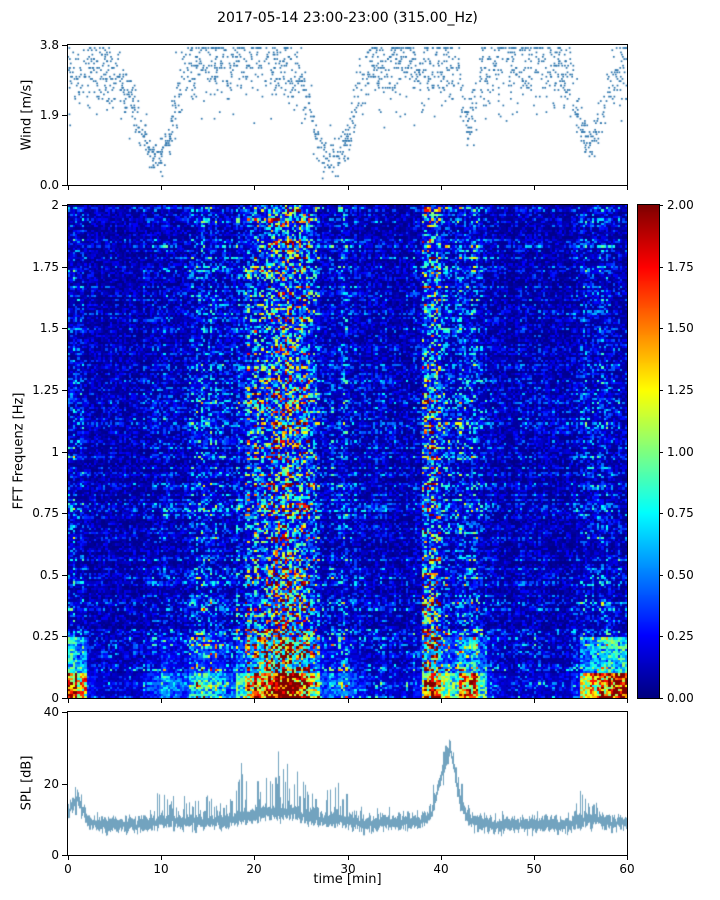 The image size is (720, 900). Describe the element at coordinates (49, 115) in the screenshot. I see `tick-label: 1.9` at that location.